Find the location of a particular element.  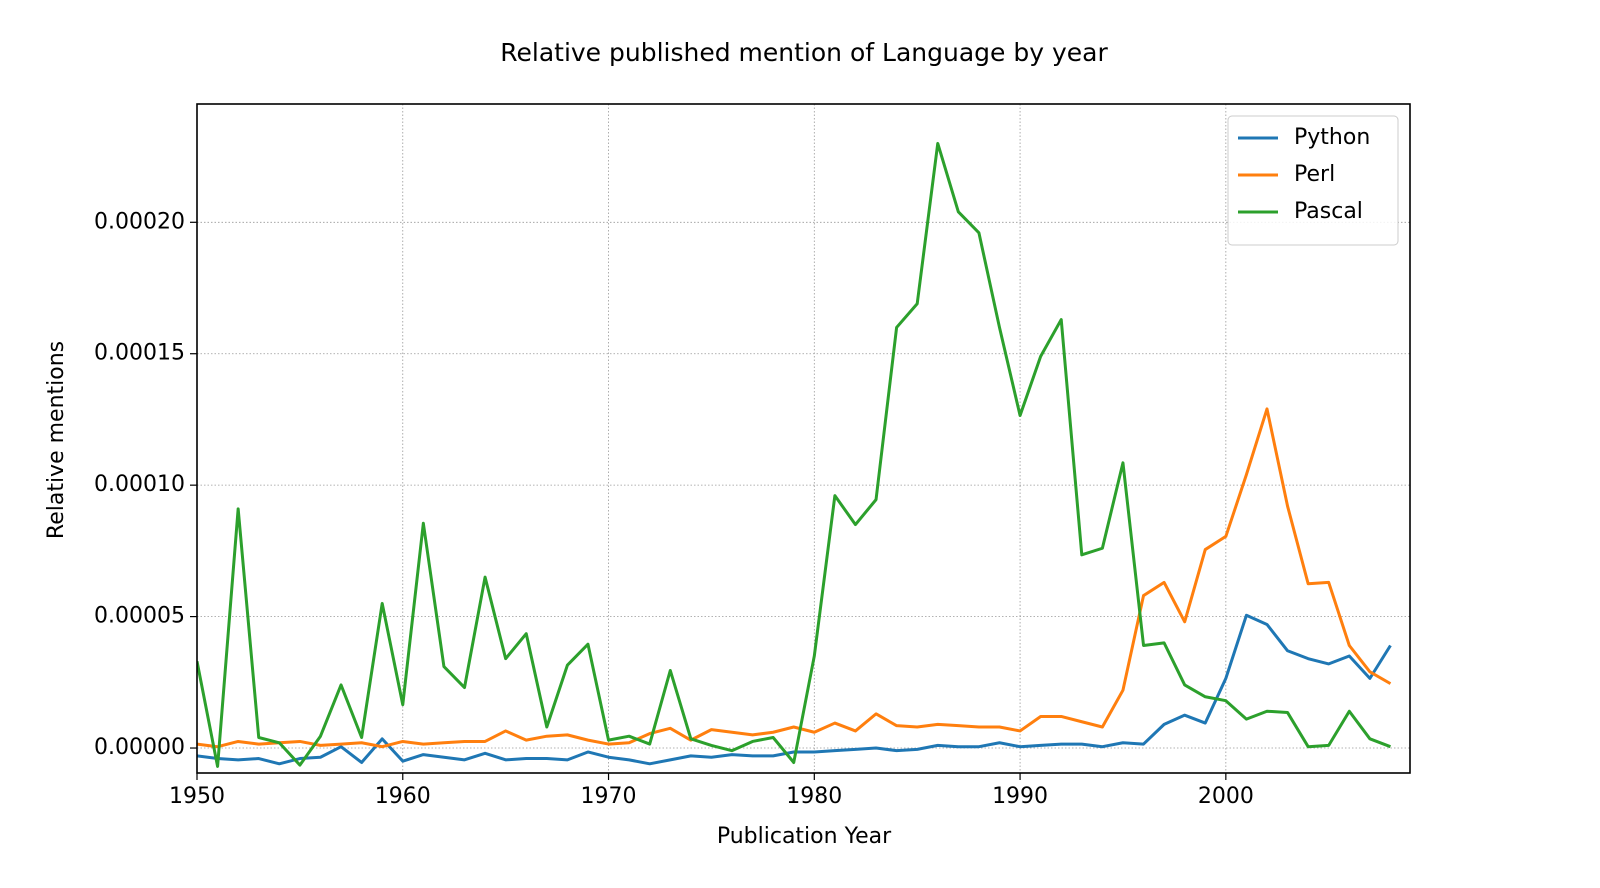

legend-label: Python is located at coordinates (1332, 137).